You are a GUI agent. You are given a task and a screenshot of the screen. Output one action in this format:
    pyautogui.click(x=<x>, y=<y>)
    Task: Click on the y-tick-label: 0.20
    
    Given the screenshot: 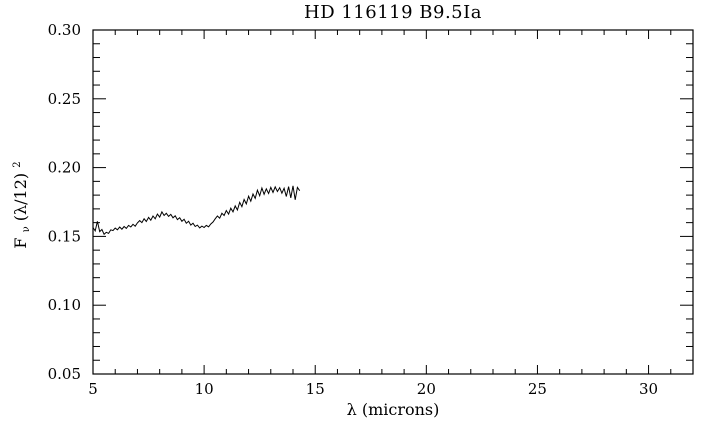 What is the action you would take?
    pyautogui.click(x=64, y=168)
    